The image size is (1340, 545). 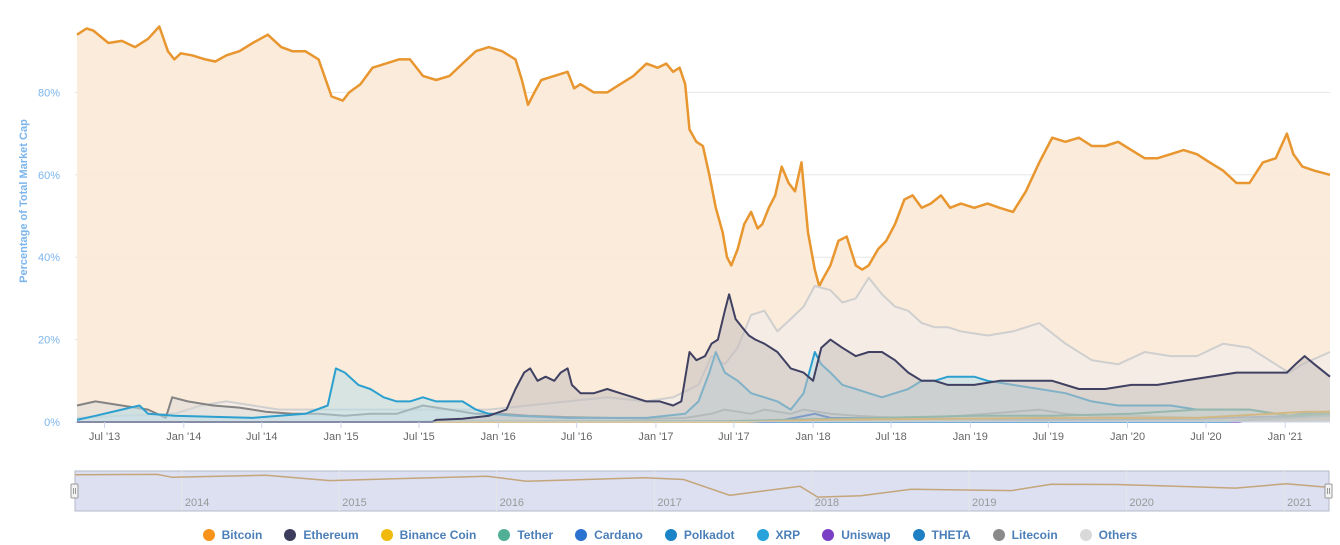 What do you see at coordinates (438, 535) in the screenshot?
I see `legend-label: Binance Coin` at bounding box center [438, 535].